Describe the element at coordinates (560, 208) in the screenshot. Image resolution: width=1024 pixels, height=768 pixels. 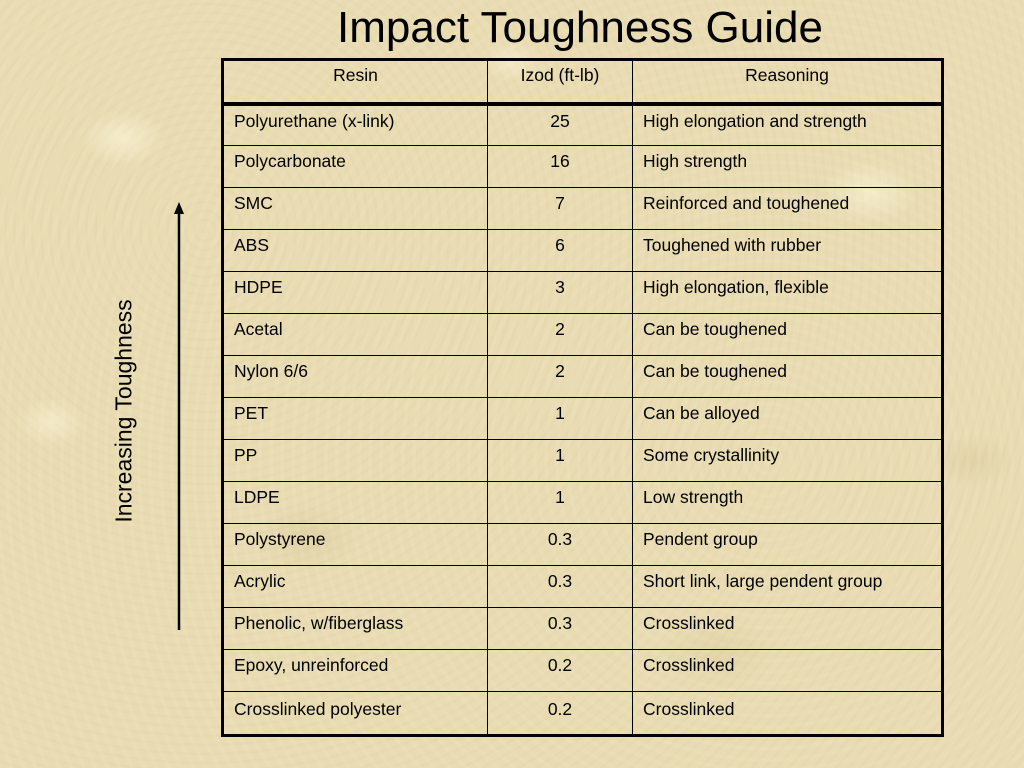
I see `izod-cell: 7` at that location.